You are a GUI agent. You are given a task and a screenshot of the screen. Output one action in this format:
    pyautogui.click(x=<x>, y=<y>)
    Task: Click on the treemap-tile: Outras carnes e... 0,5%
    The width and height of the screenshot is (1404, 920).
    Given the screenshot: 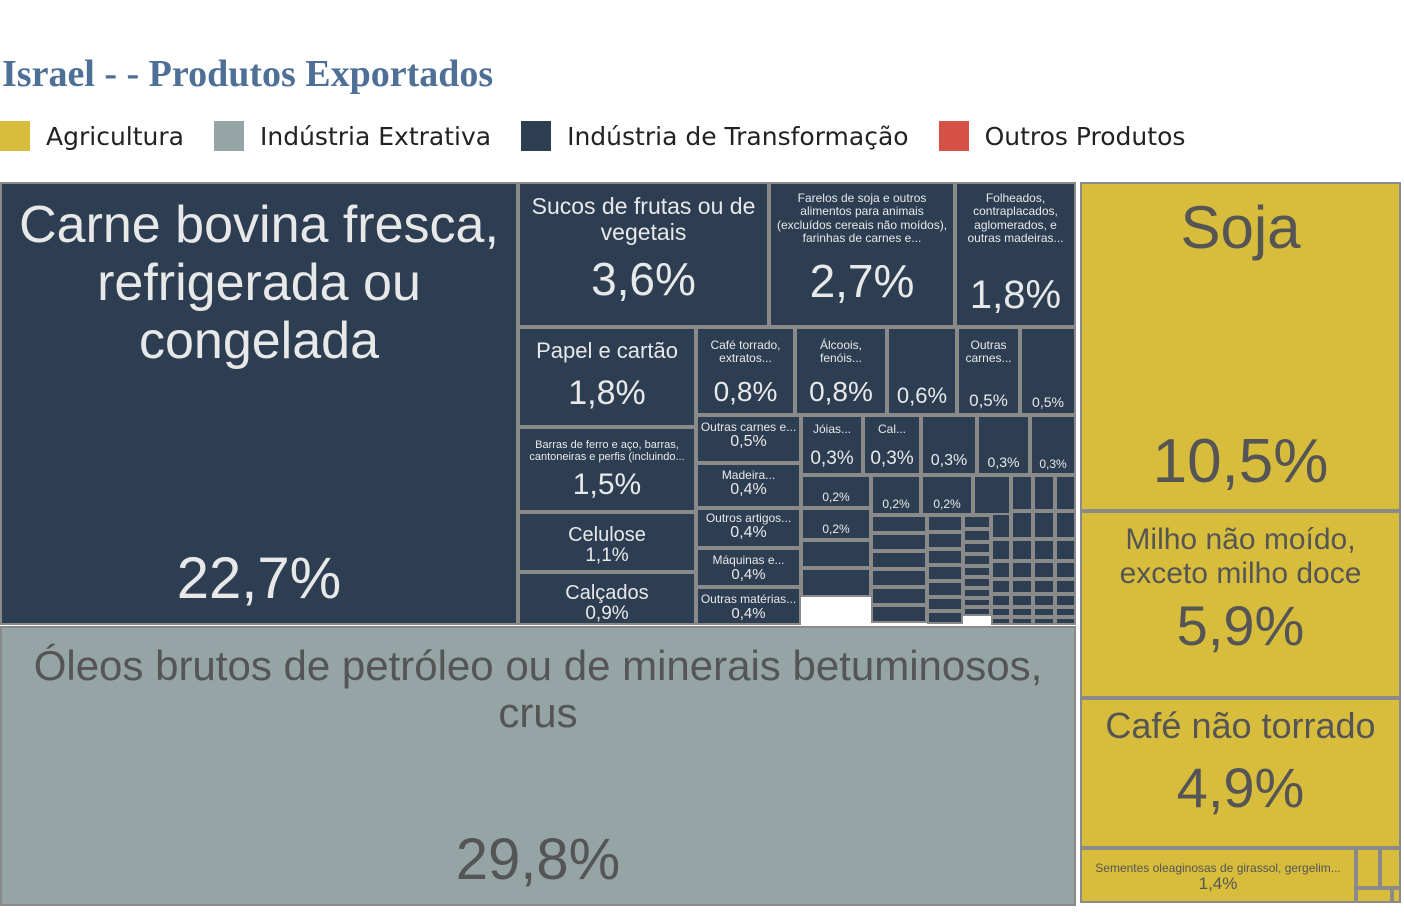 What is the action you would take?
    pyautogui.click(x=748, y=439)
    